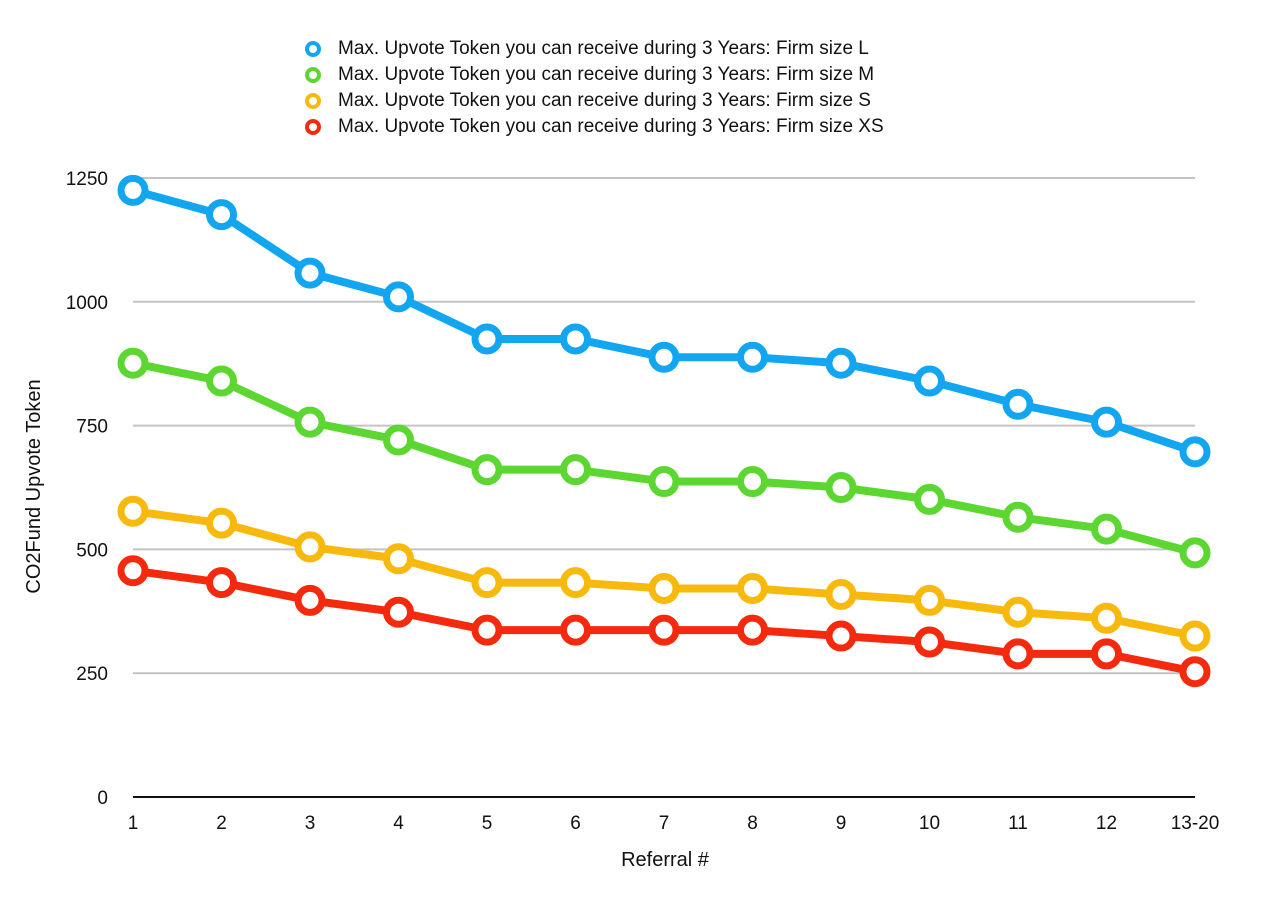  What do you see at coordinates (313, 101) in the screenshot?
I see `legend-swatch-s` at bounding box center [313, 101].